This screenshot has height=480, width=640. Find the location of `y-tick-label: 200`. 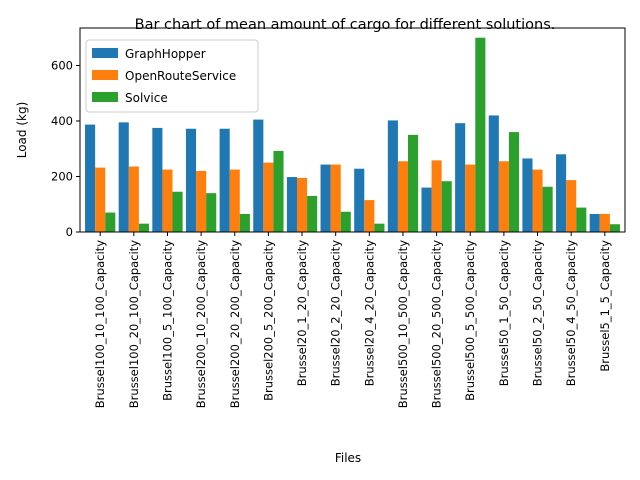

y-tick-label: 200 is located at coordinates (62, 176).